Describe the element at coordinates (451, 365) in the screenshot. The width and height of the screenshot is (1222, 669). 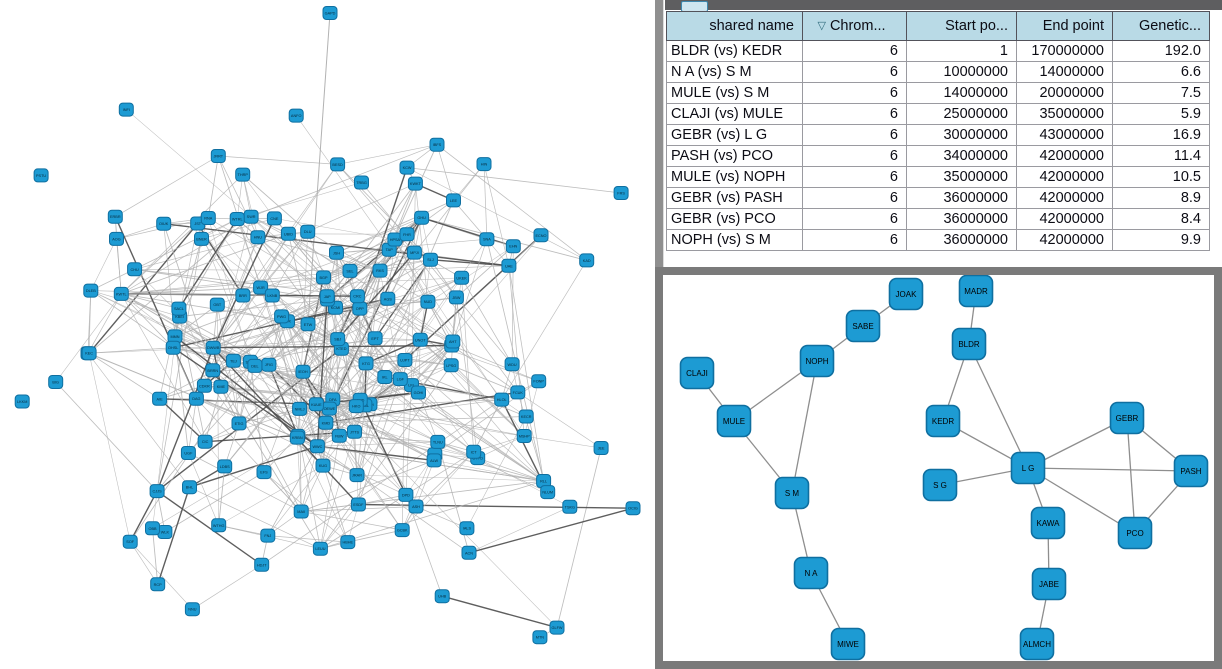
I see `network-node: LPSG` at that location.